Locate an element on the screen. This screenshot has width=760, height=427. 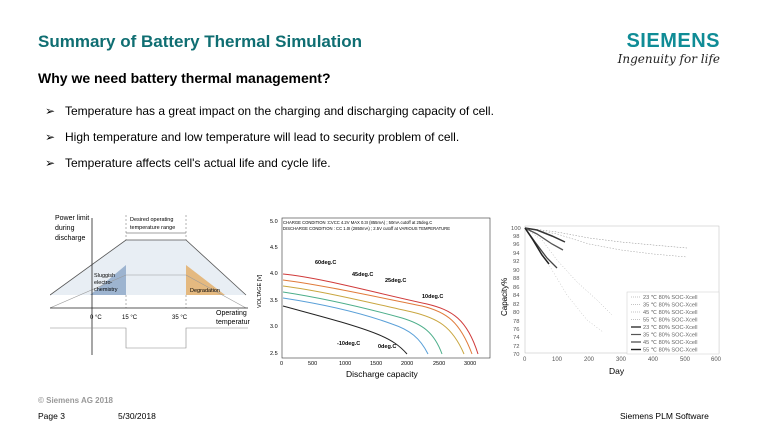
fig1-range-label: temperature range is located at coordinates (152, 228).